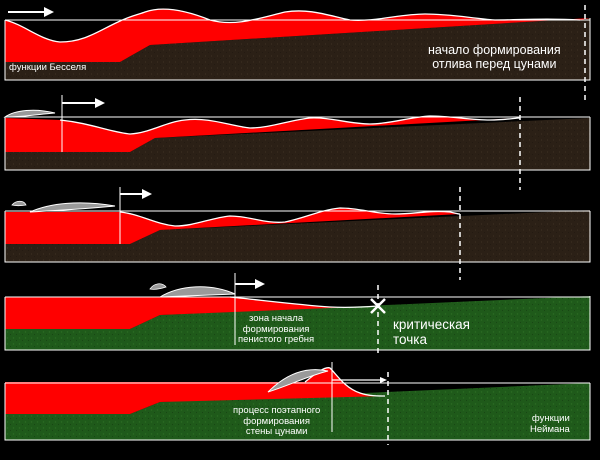 The width and height of the screenshot is (600, 460). Describe the element at coordinates (494, 57) in the screenshot. I see `ebb-onset-label: начало формирования отлива перед цунами` at that location.